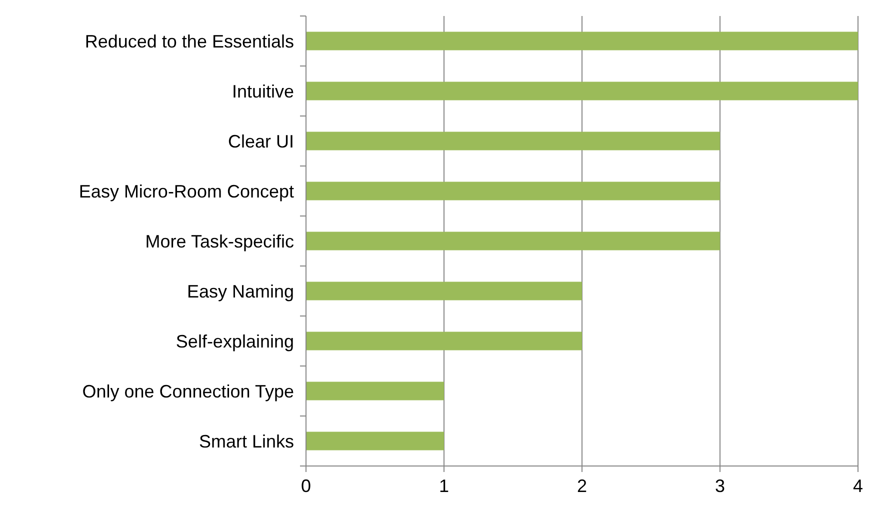  What do you see at coordinates (720, 486) in the screenshot?
I see `x-tick-label: 3` at bounding box center [720, 486].